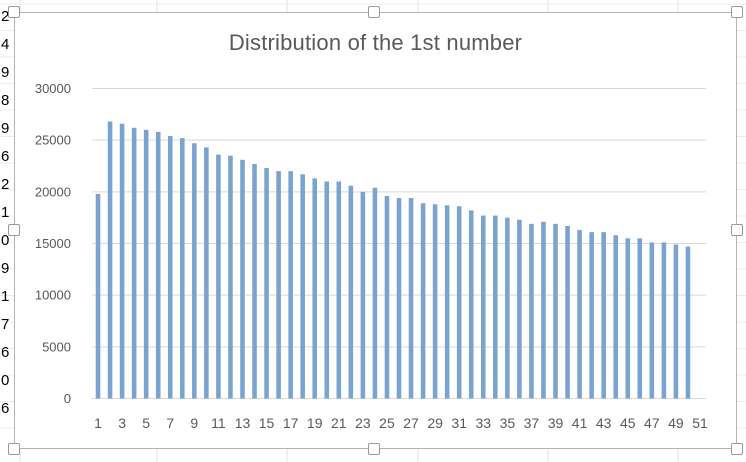 Image resolution: width=746 pixels, height=462 pixels. What do you see at coordinates (315, 423) in the screenshot?
I see `x-tick-label: 19` at bounding box center [315, 423].